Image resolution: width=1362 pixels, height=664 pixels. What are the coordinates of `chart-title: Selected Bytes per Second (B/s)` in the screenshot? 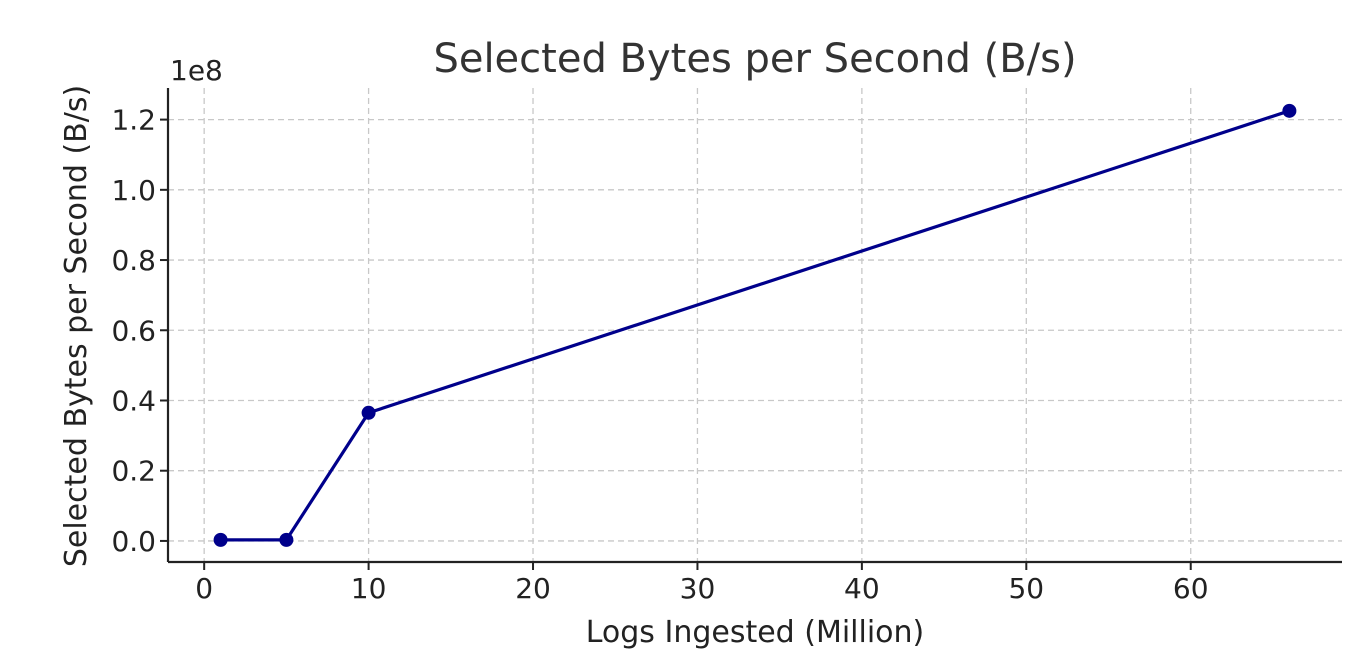 It's located at (754, 59).